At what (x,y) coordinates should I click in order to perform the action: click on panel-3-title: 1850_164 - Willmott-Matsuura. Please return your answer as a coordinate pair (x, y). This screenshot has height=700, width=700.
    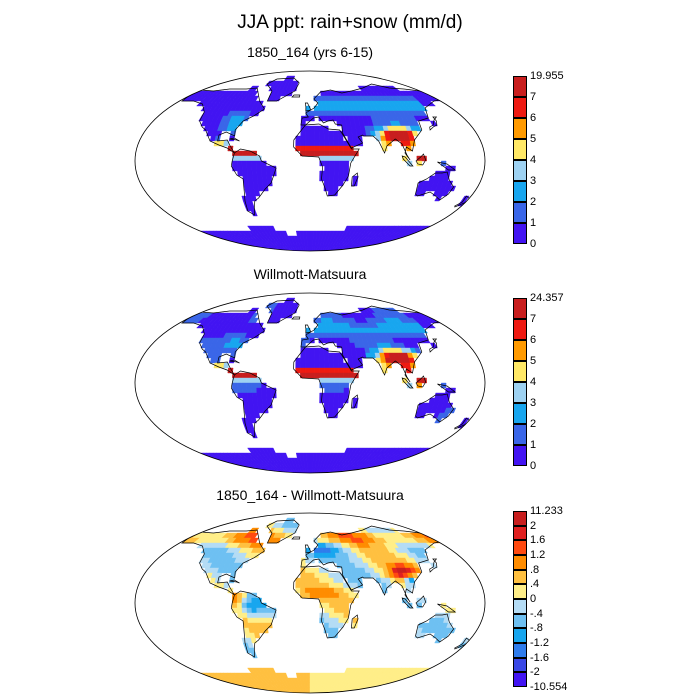
    Looking at the image, I should click on (310, 495).